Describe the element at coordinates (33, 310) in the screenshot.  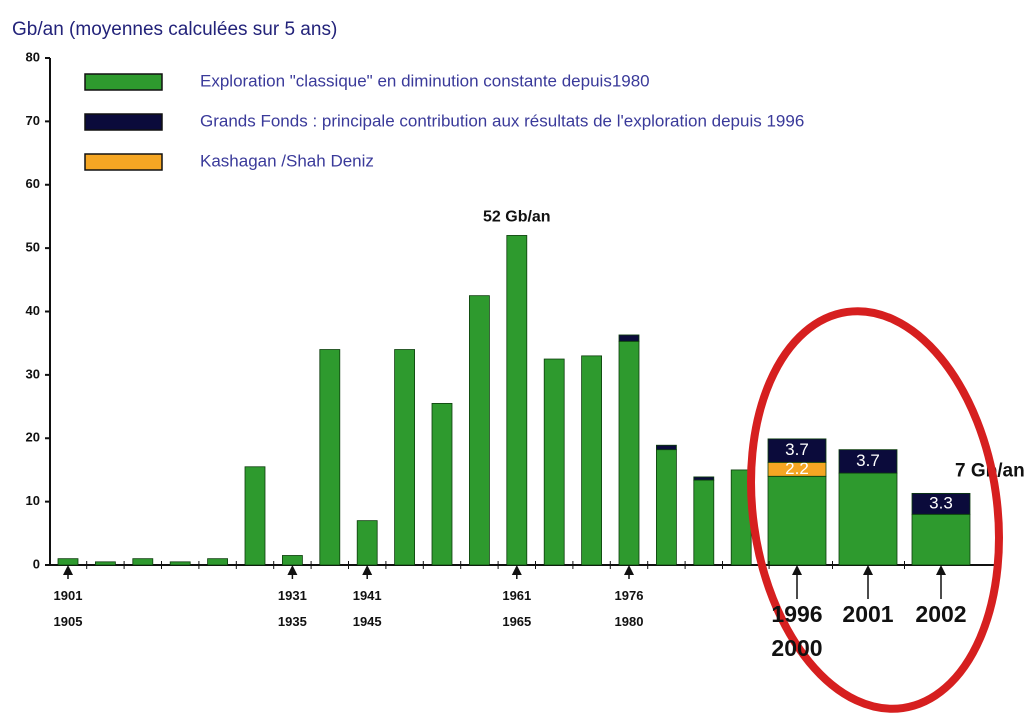
I see `y-tick-label: 40` at that location.